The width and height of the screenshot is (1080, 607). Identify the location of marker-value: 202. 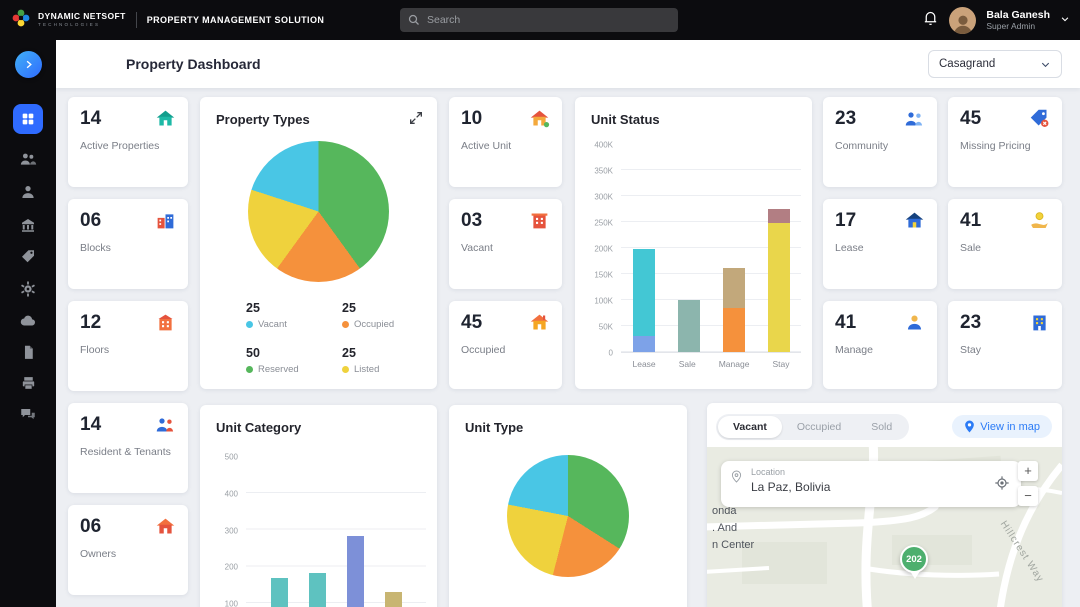
(914, 559).